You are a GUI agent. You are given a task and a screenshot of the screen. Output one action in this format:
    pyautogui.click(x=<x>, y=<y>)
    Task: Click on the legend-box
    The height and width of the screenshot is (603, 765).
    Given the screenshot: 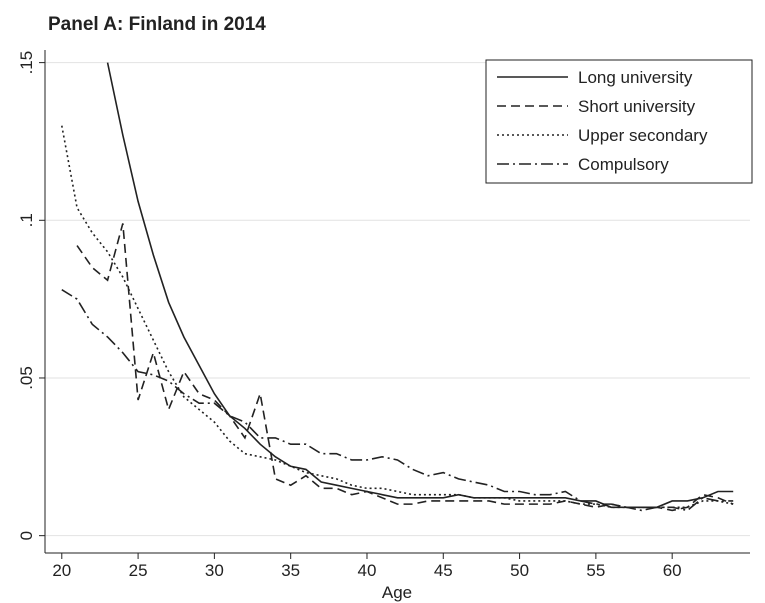 What is the action you would take?
    pyautogui.click(x=619, y=121)
    